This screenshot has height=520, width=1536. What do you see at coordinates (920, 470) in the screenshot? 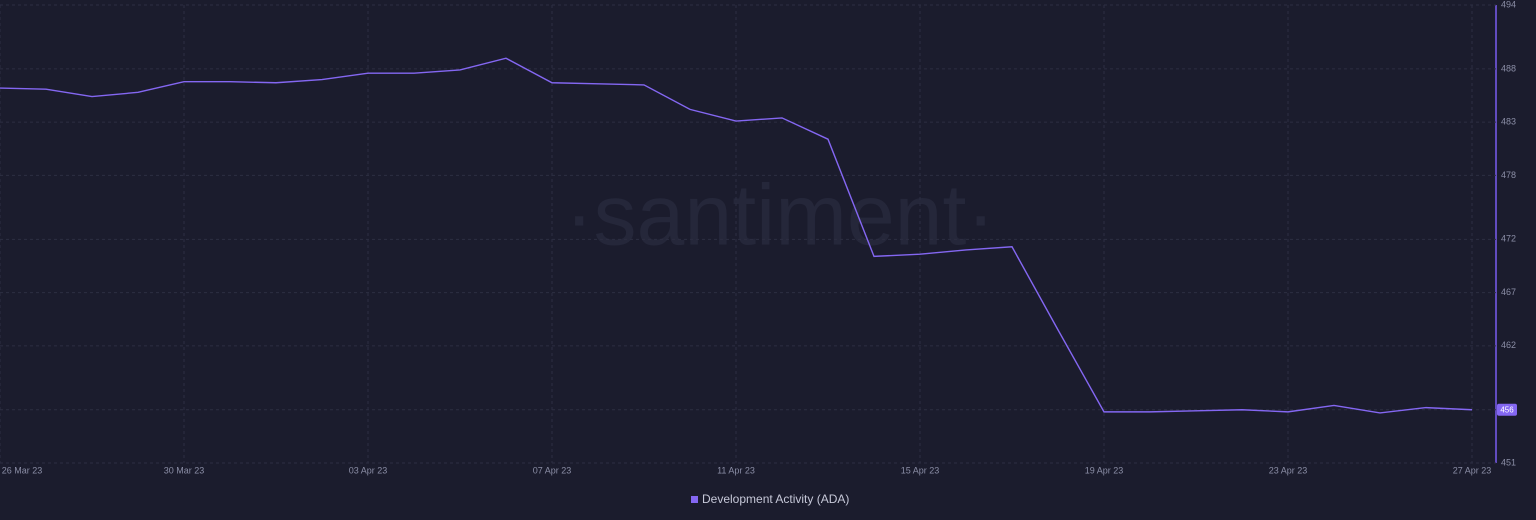
I see `x-tick-label: 15 Apr 23` at bounding box center [920, 470].